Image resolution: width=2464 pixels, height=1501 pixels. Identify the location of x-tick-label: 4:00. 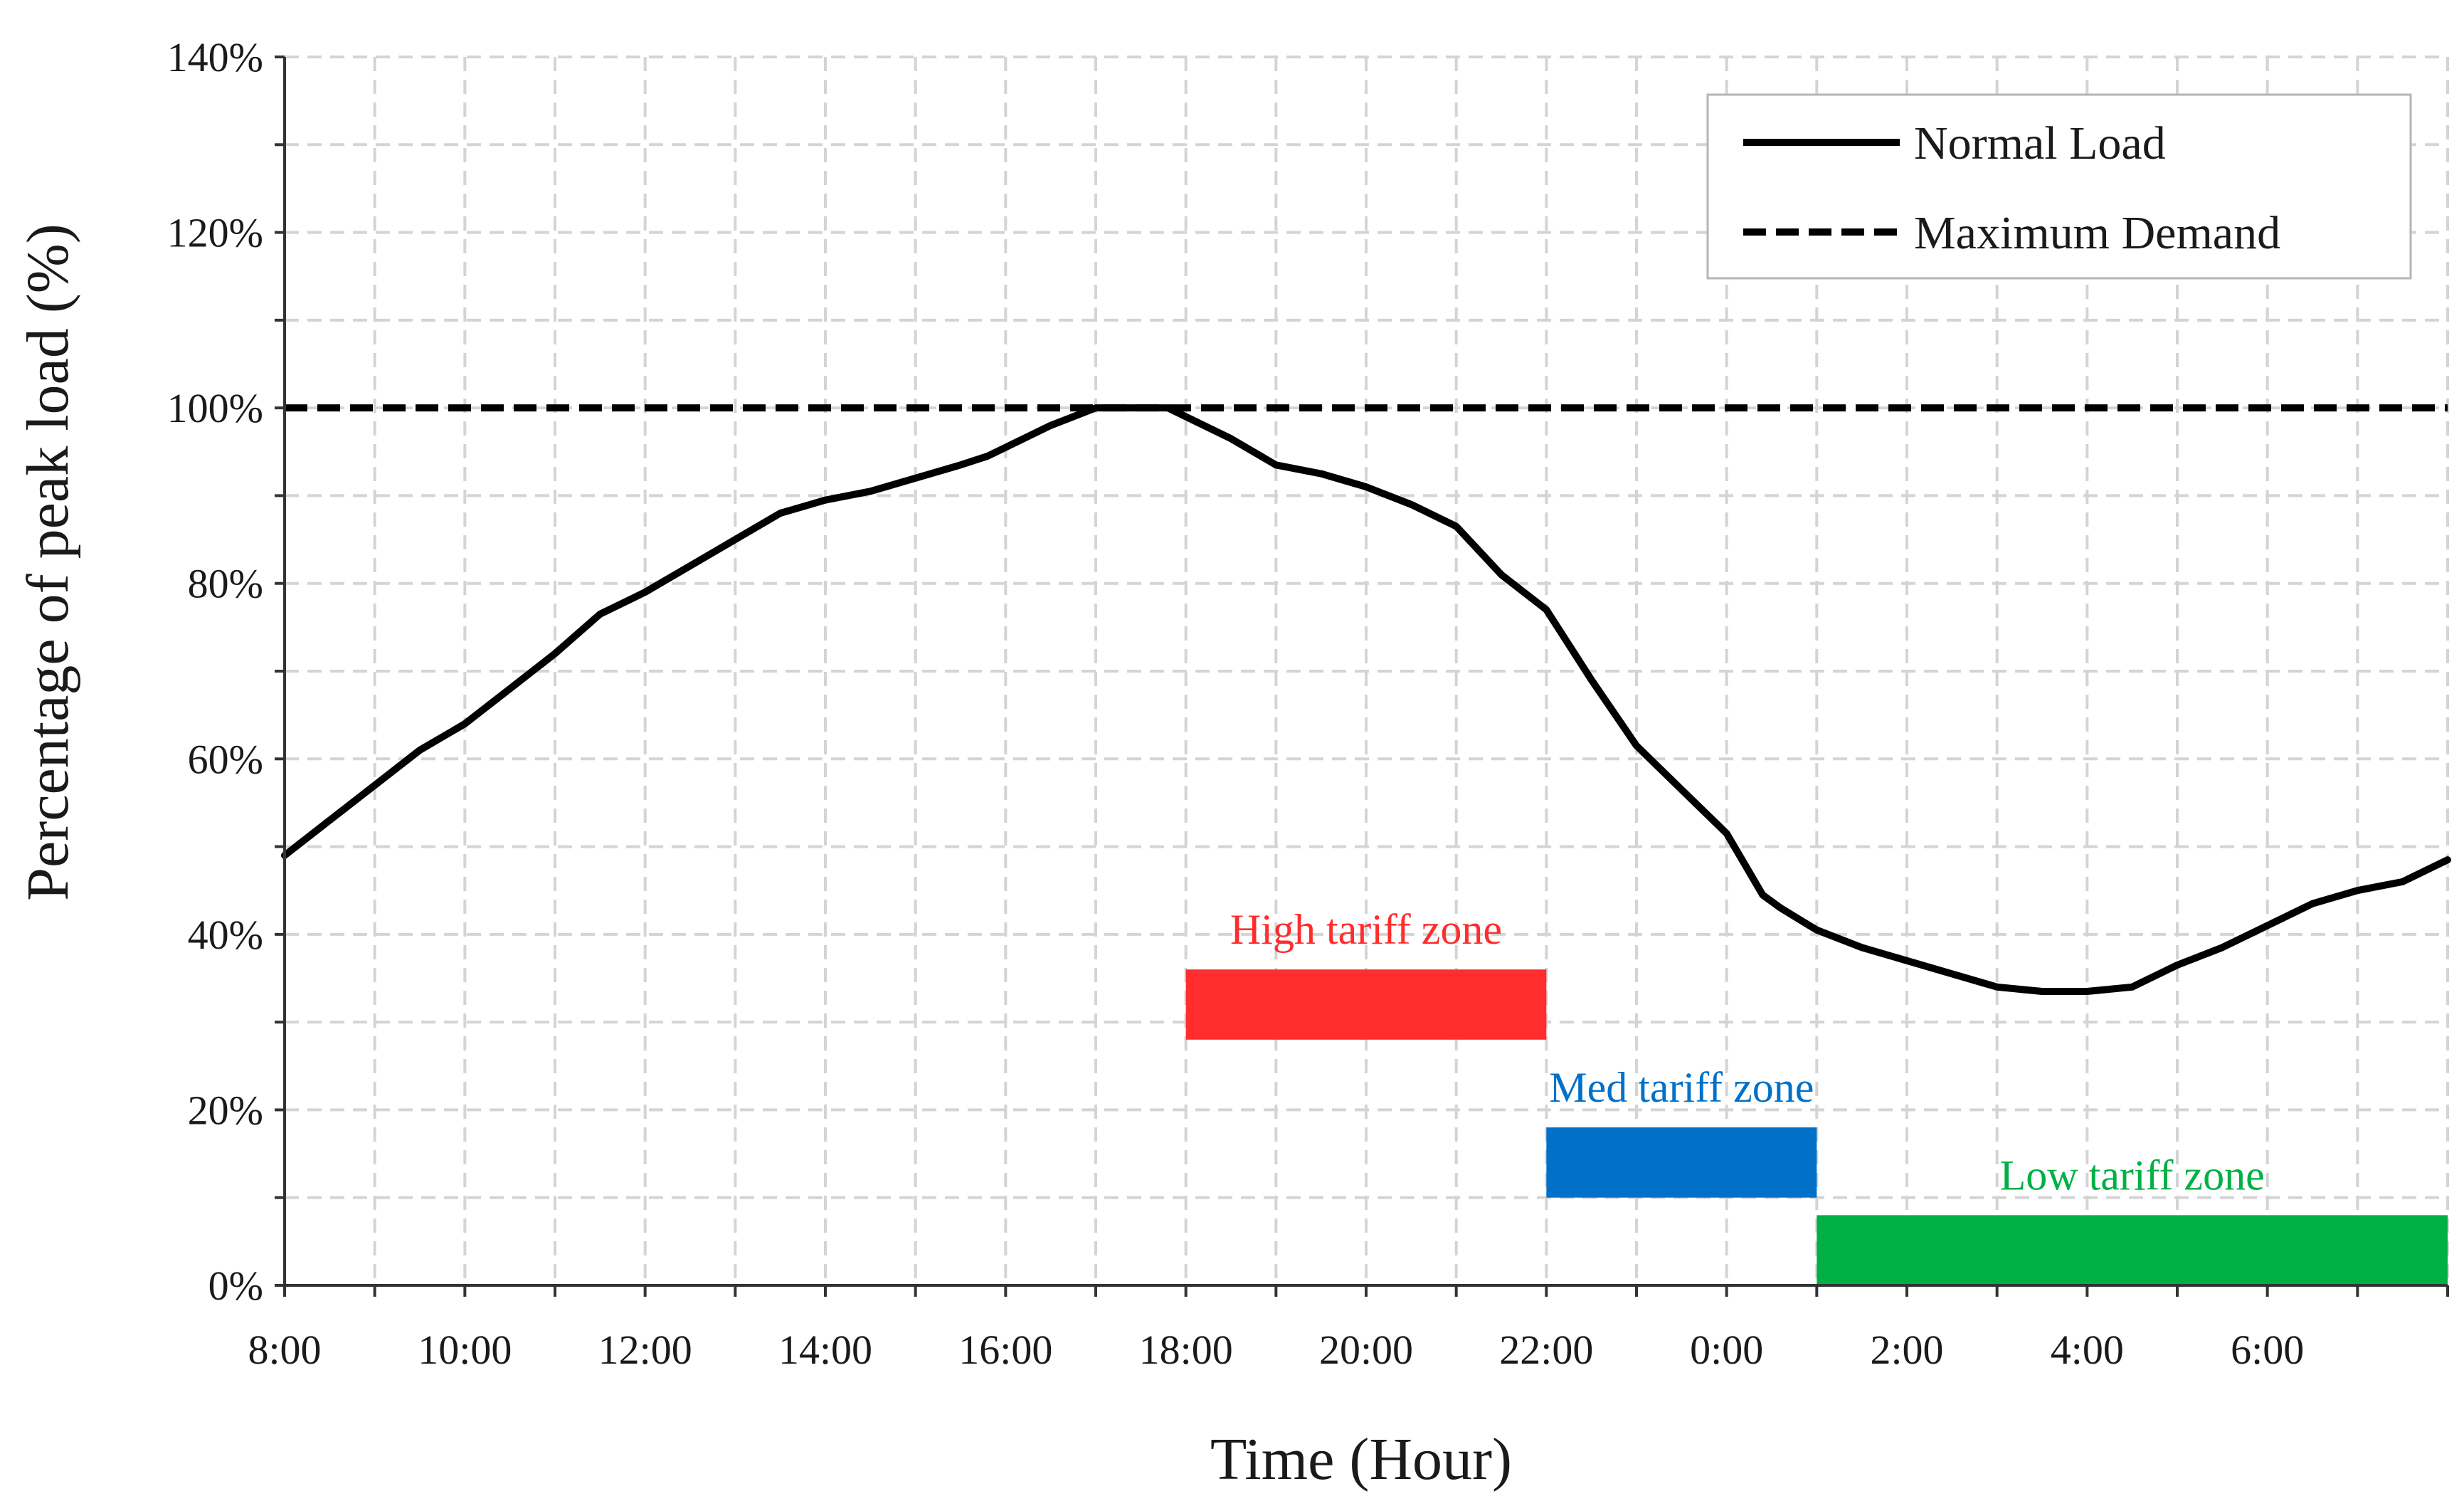
(2087, 1350).